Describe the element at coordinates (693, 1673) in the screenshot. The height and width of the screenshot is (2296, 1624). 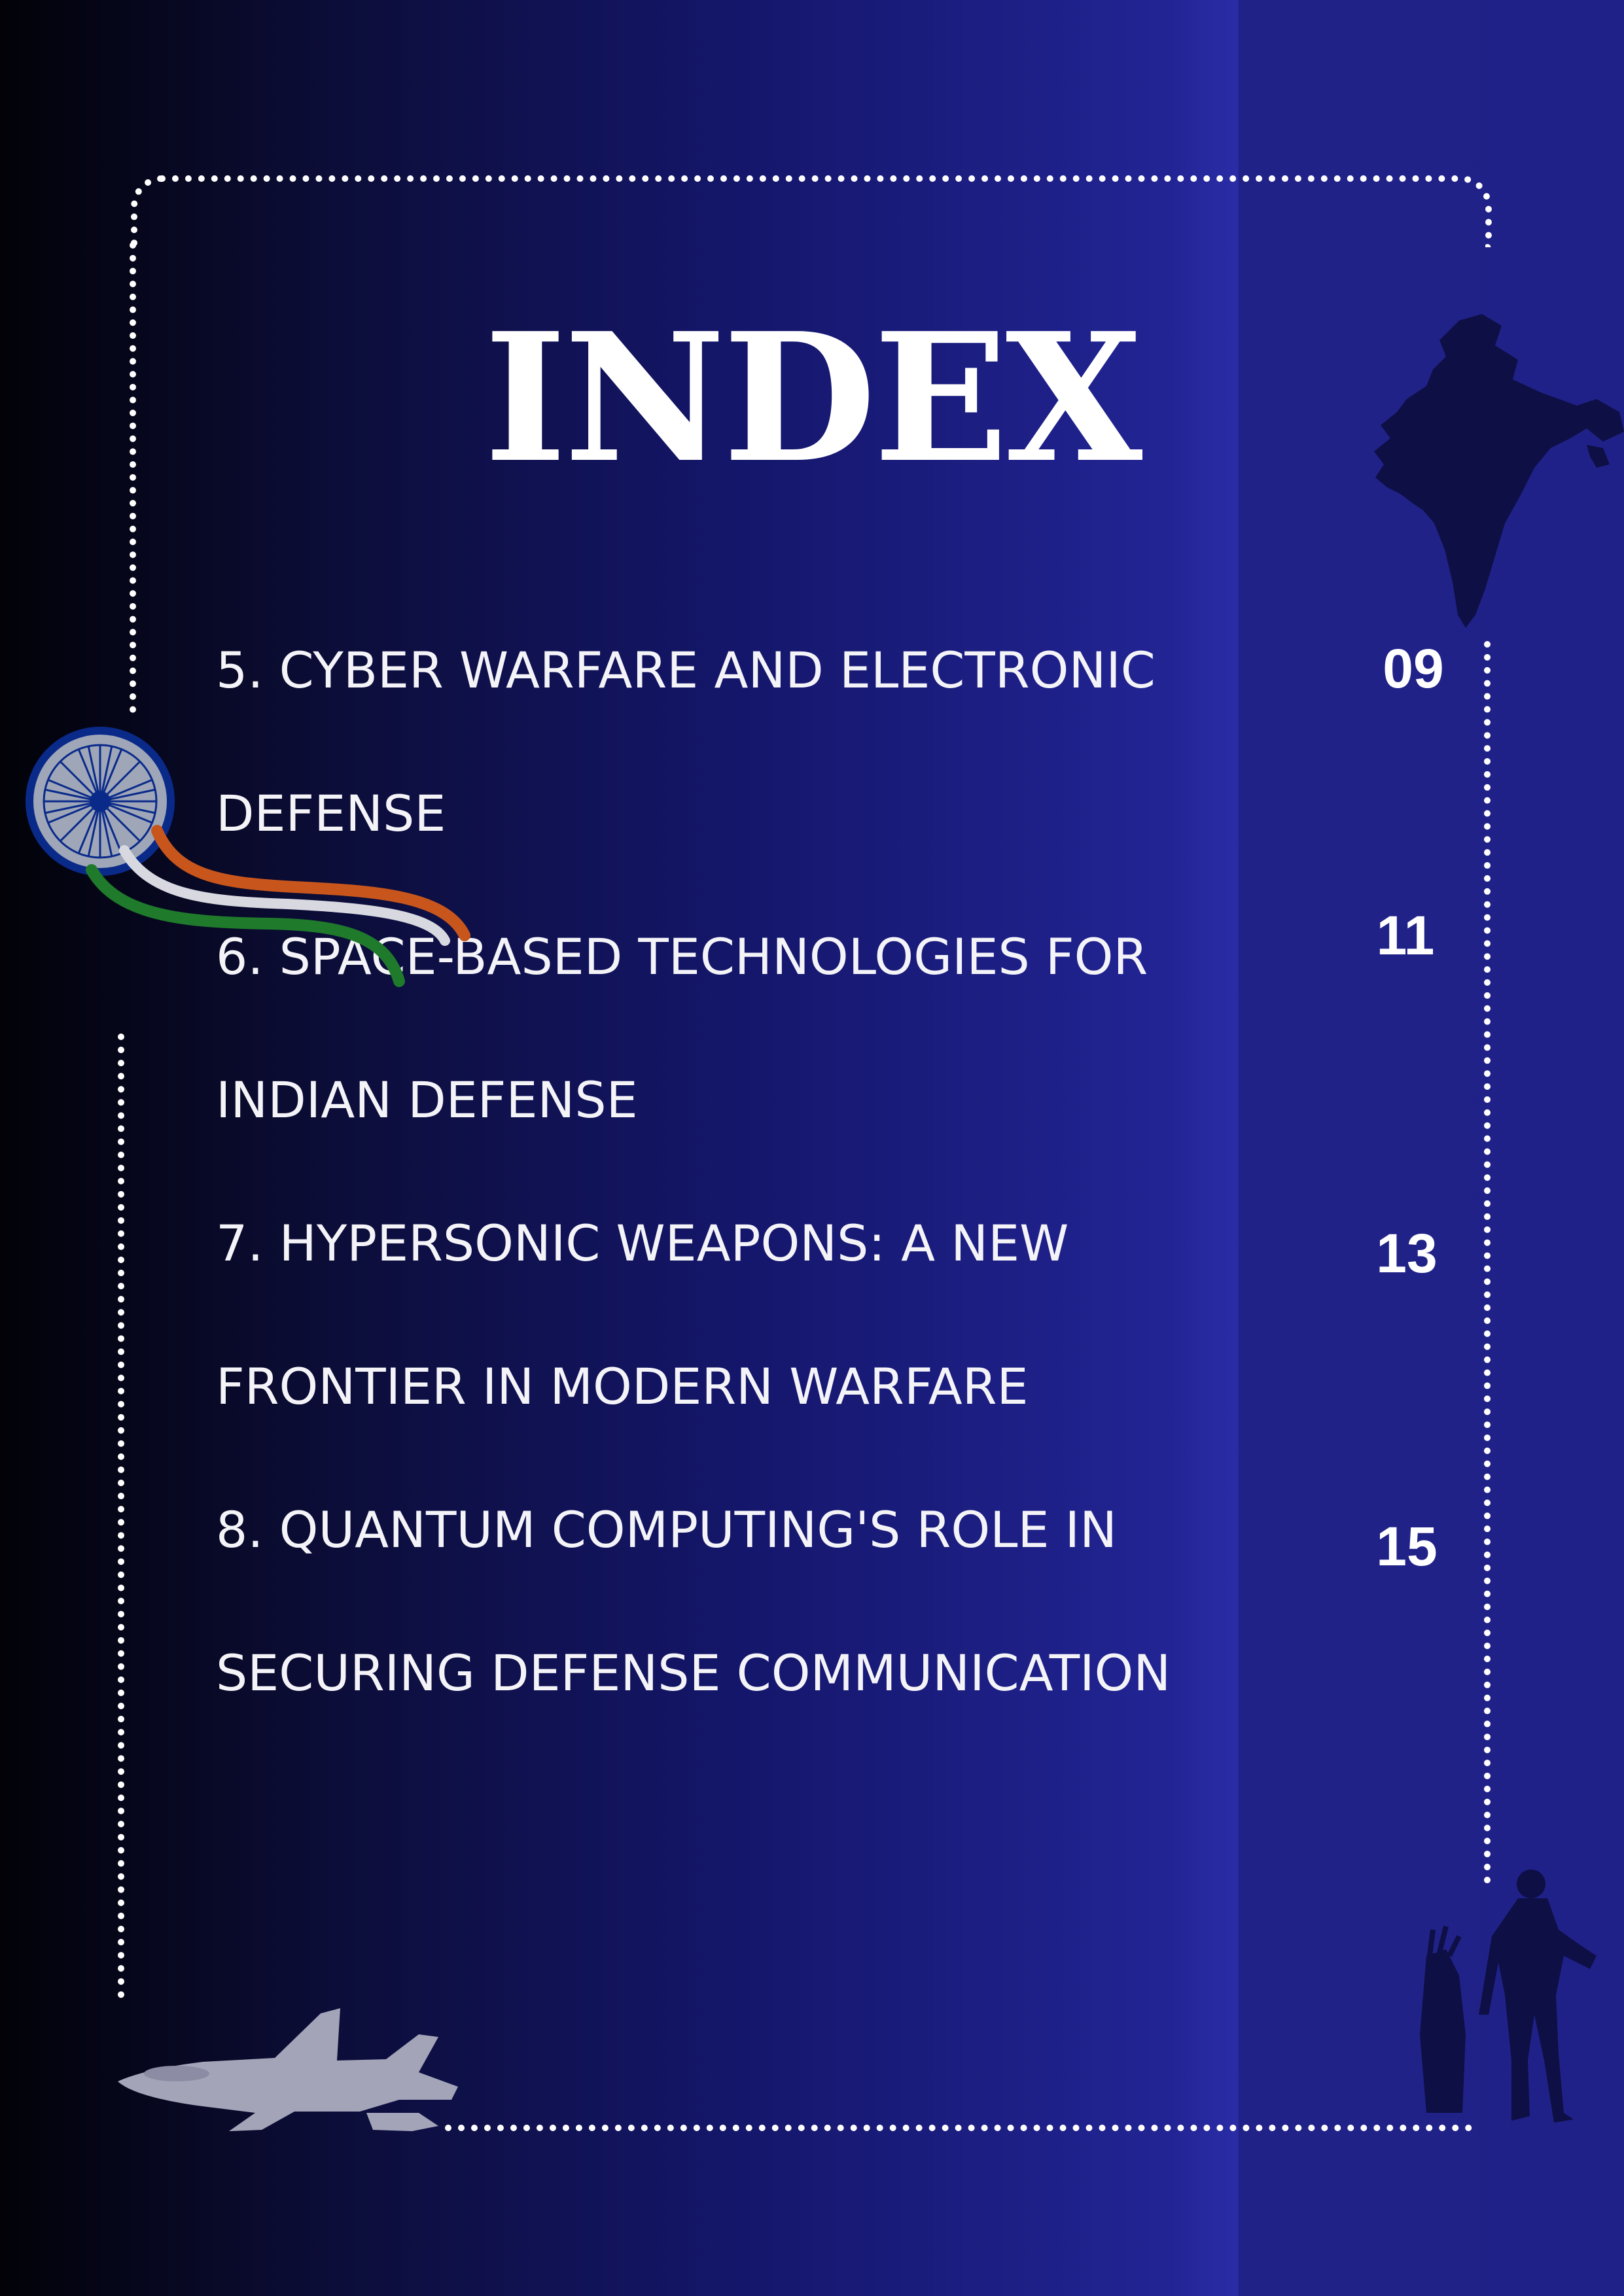
I see `index-entry-8-line2: SECURING DEFENSE COMMUNICATION` at that location.